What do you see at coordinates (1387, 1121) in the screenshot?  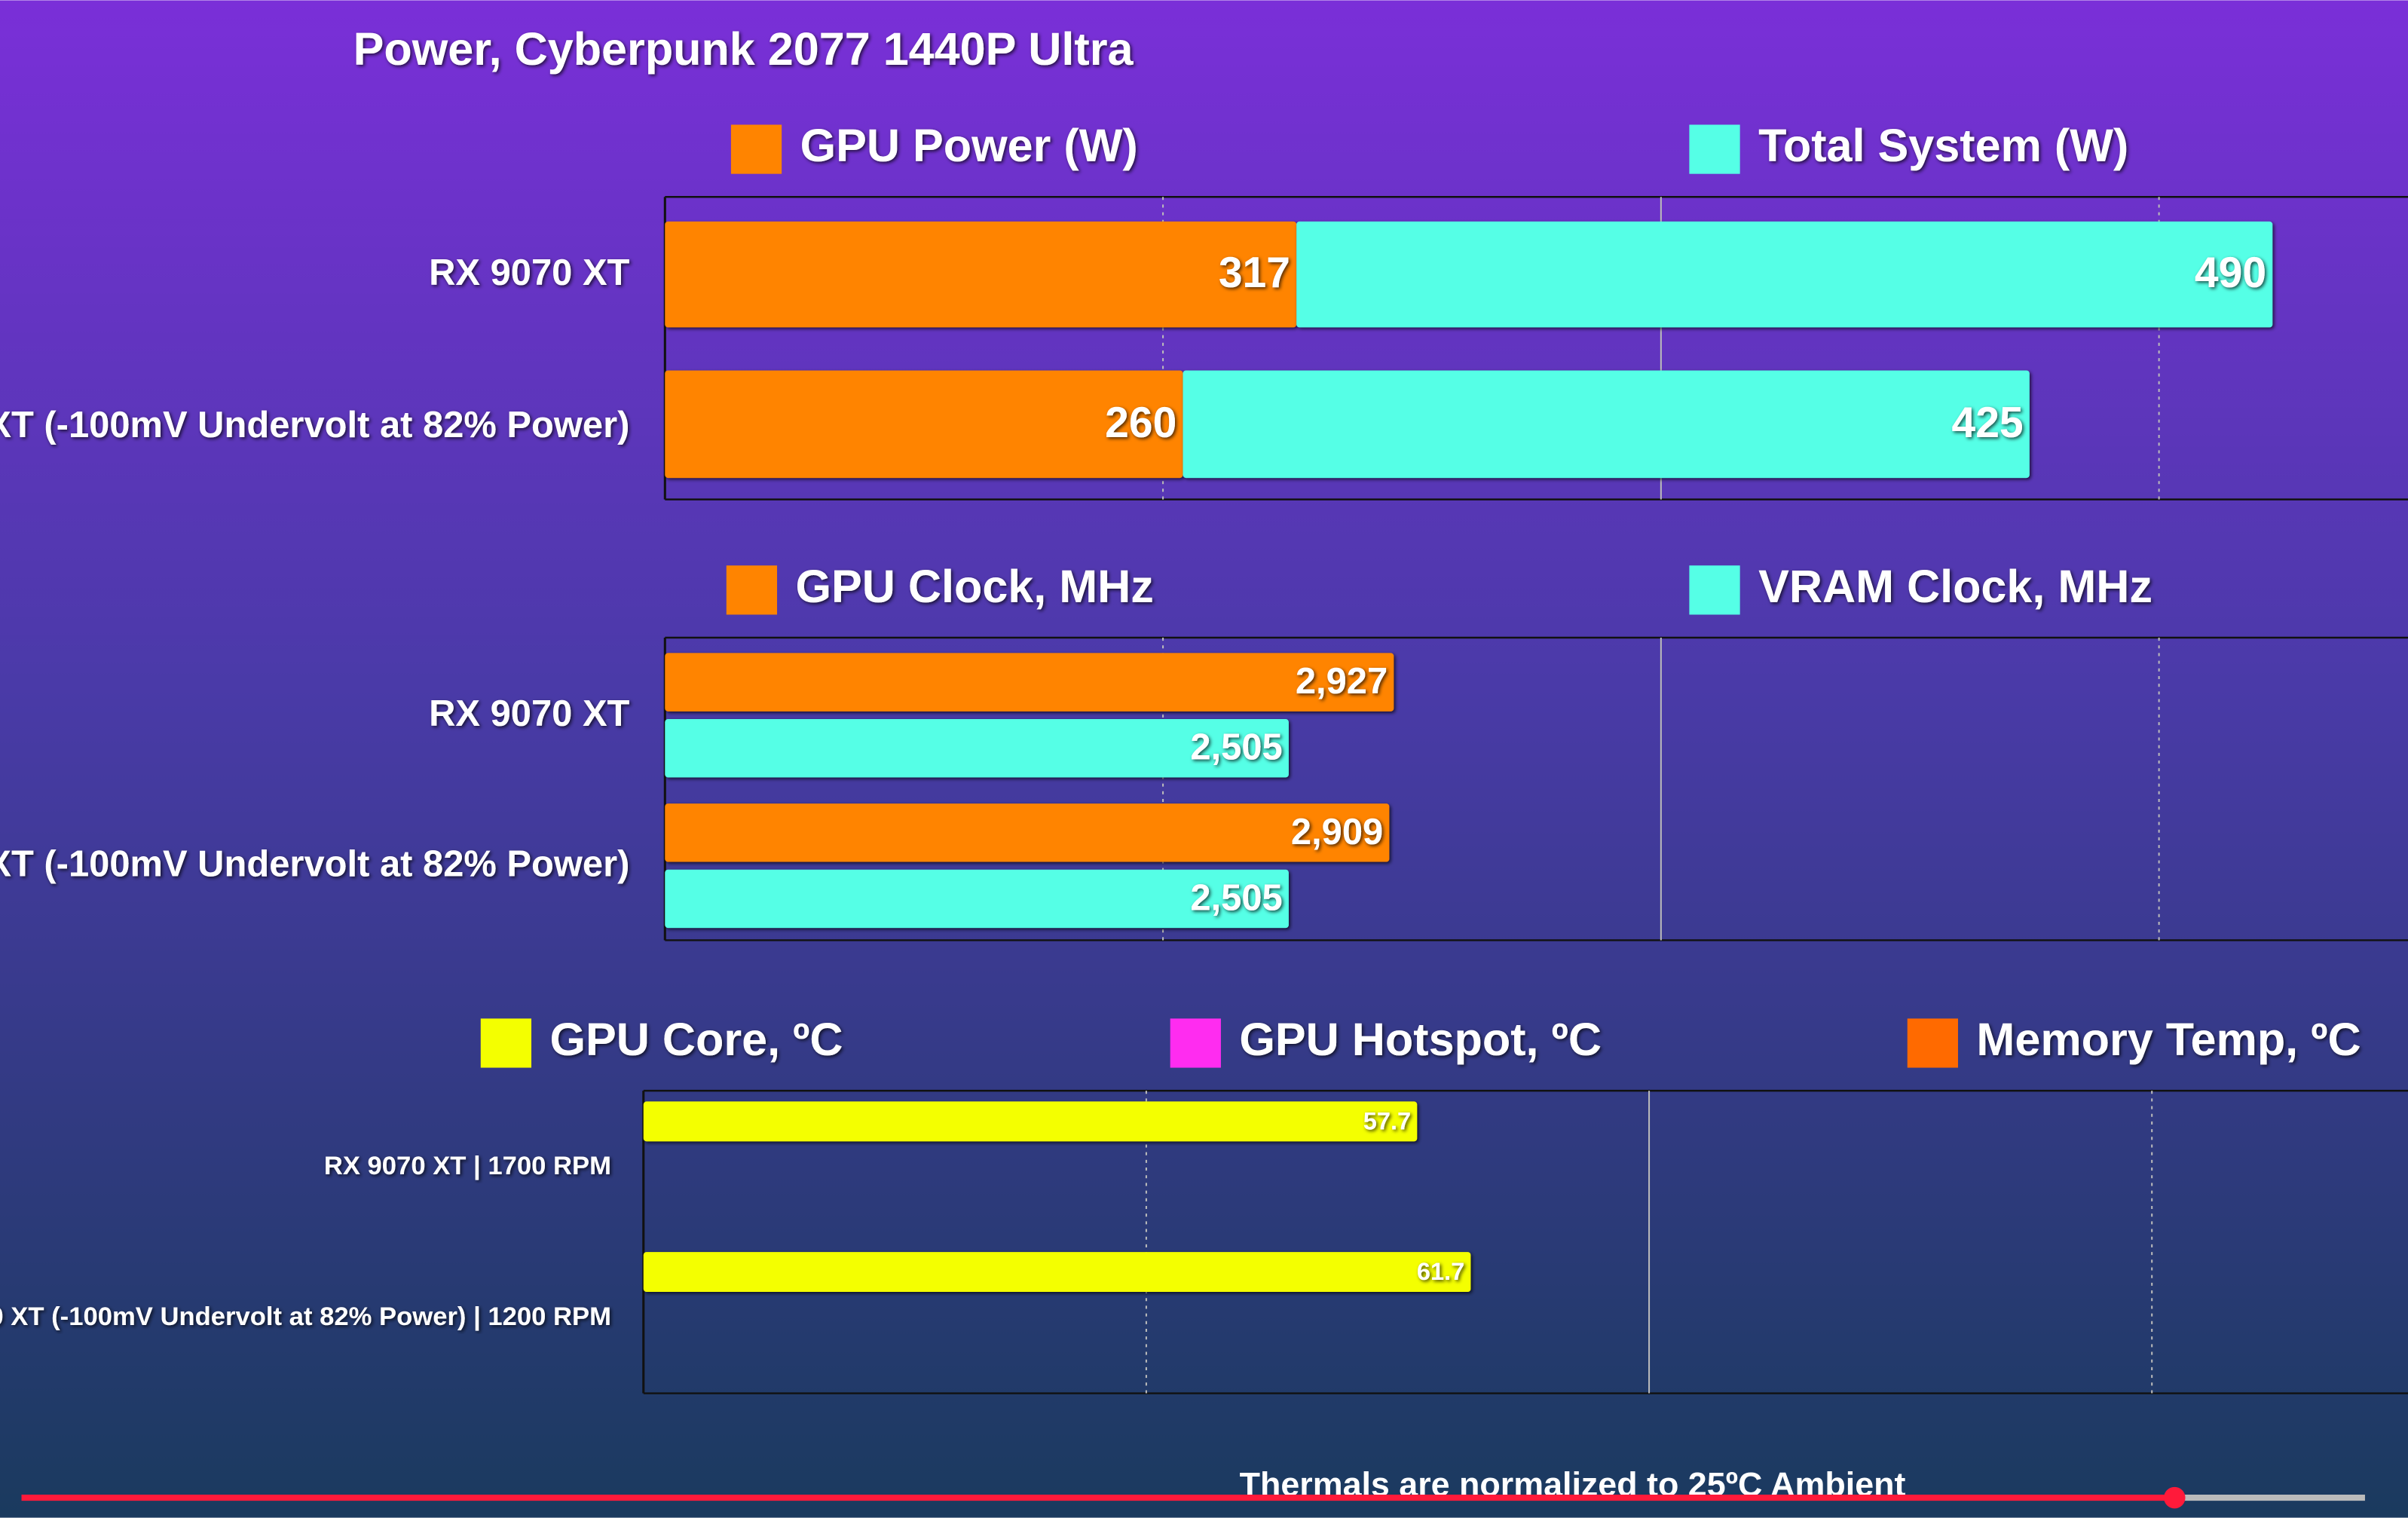 I see `value-label: 57.7` at bounding box center [1387, 1121].